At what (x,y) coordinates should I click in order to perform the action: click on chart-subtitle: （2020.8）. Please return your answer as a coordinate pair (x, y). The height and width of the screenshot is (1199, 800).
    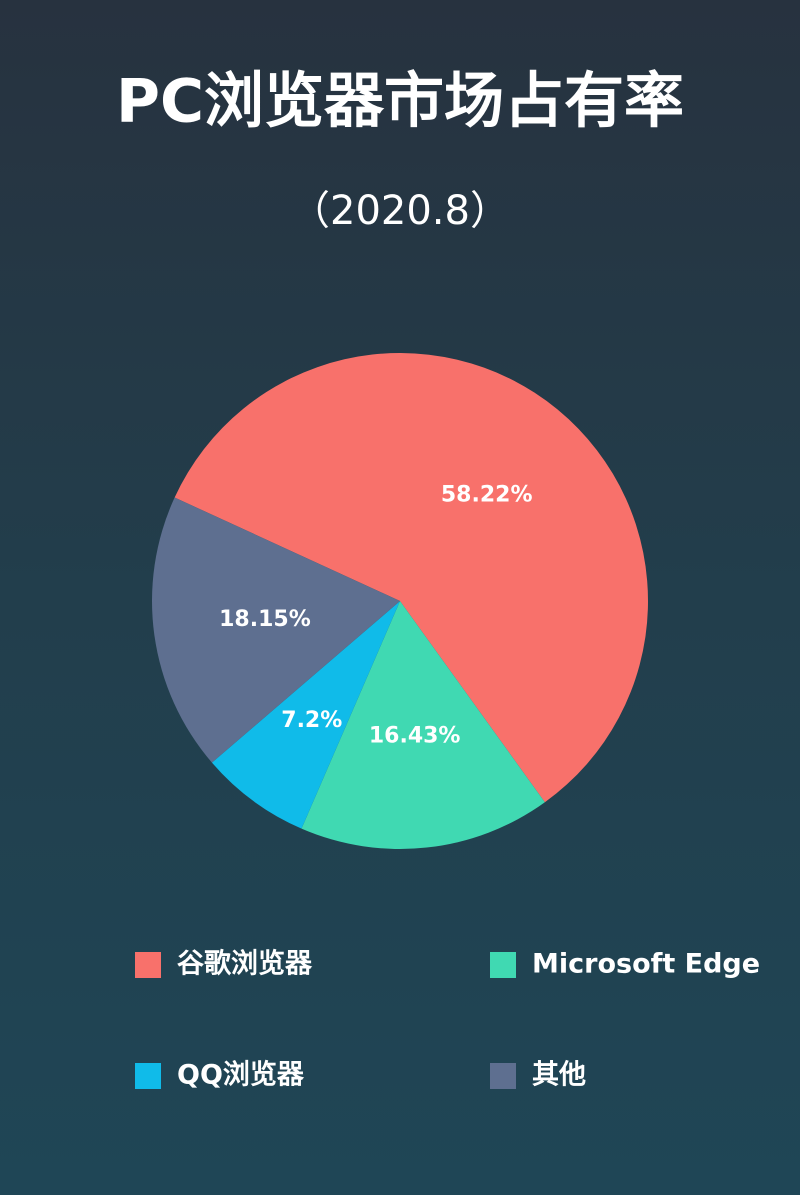
    Looking at the image, I should click on (400, 211).